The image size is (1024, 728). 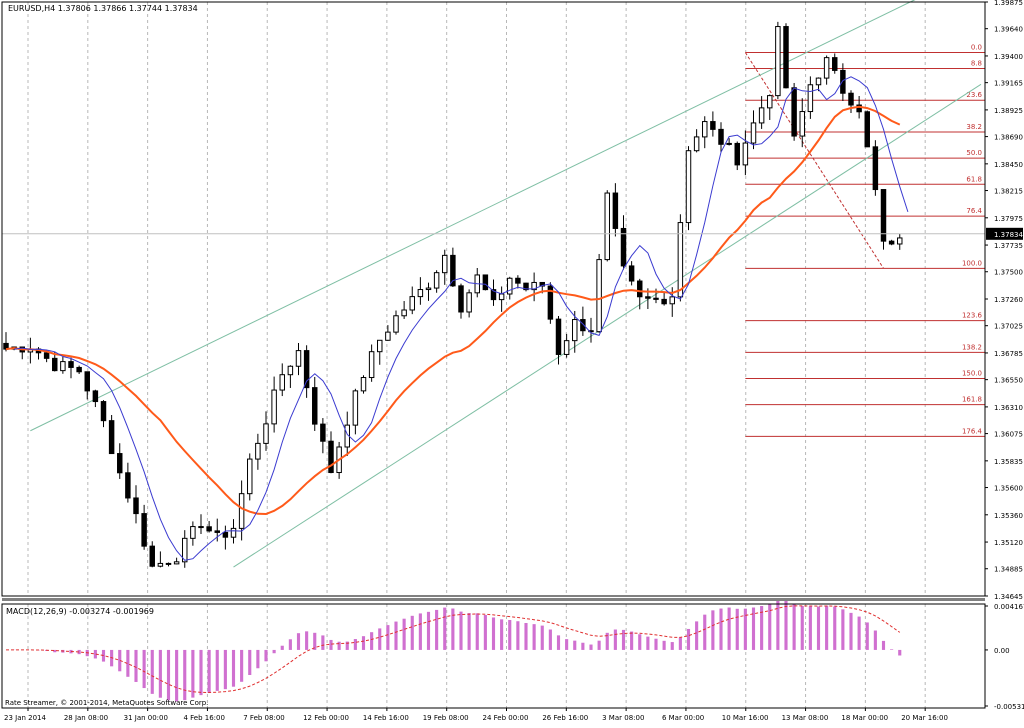 What do you see at coordinates (623, 718) in the screenshot?
I see `time-axis-label: 3 Mar 08:00` at bounding box center [623, 718].